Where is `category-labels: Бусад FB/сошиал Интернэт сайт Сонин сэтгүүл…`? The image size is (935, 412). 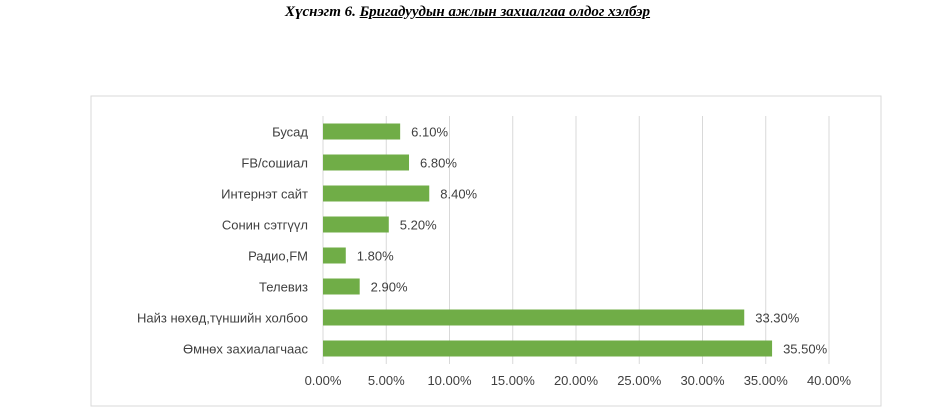 category-labels: Бусад FB/сошиал Интернэт сайт Сонин сэтгүүл… is located at coordinates (222, 241).